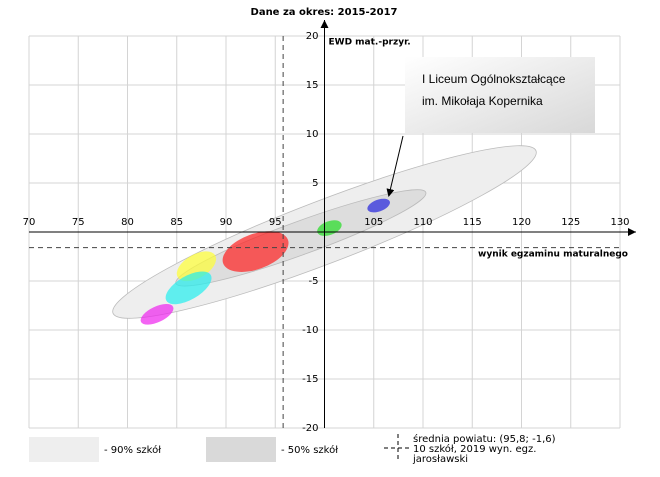 The width and height of the screenshot is (660, 477). I want to click on legend-label: średnia powiatu: (95,8; -1,6), so click(484, 439).